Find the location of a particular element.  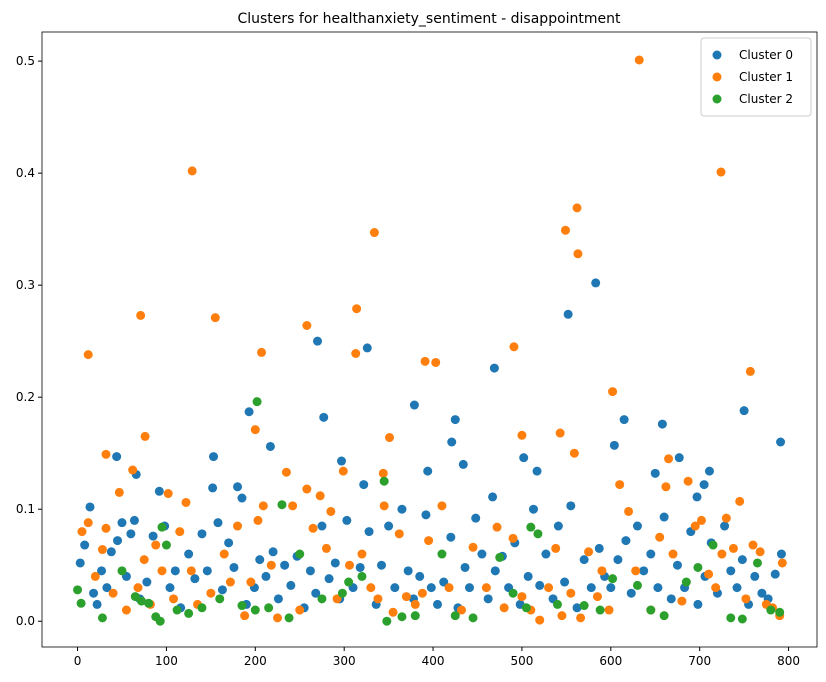

y-tick-label: 0.4 is located at coordinates (25, 173).